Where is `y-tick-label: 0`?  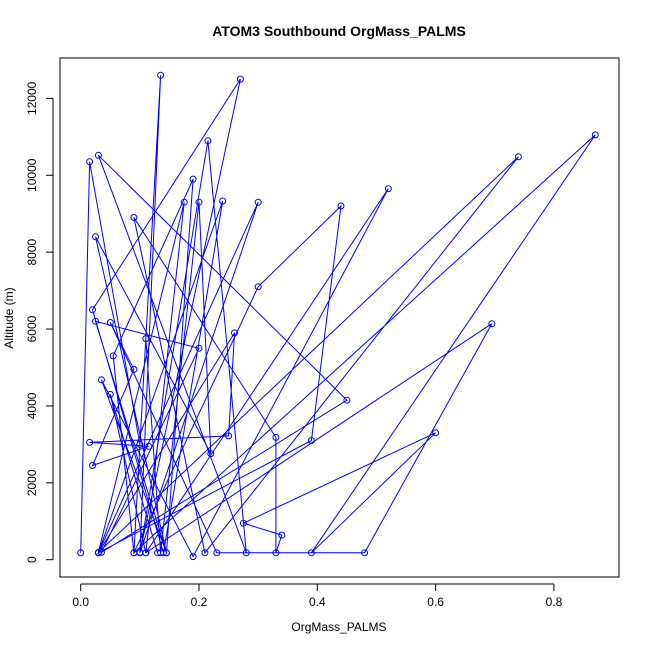
y-tick-label: 0 is located at coordinates (32, 559).